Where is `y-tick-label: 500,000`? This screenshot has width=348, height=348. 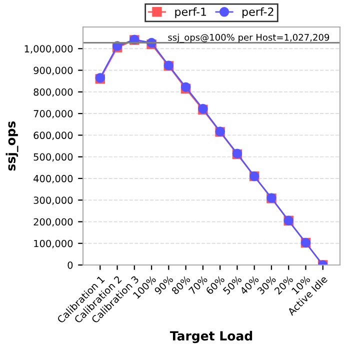
y-tick-label: 500,000 is located at coordinates (53, 157).